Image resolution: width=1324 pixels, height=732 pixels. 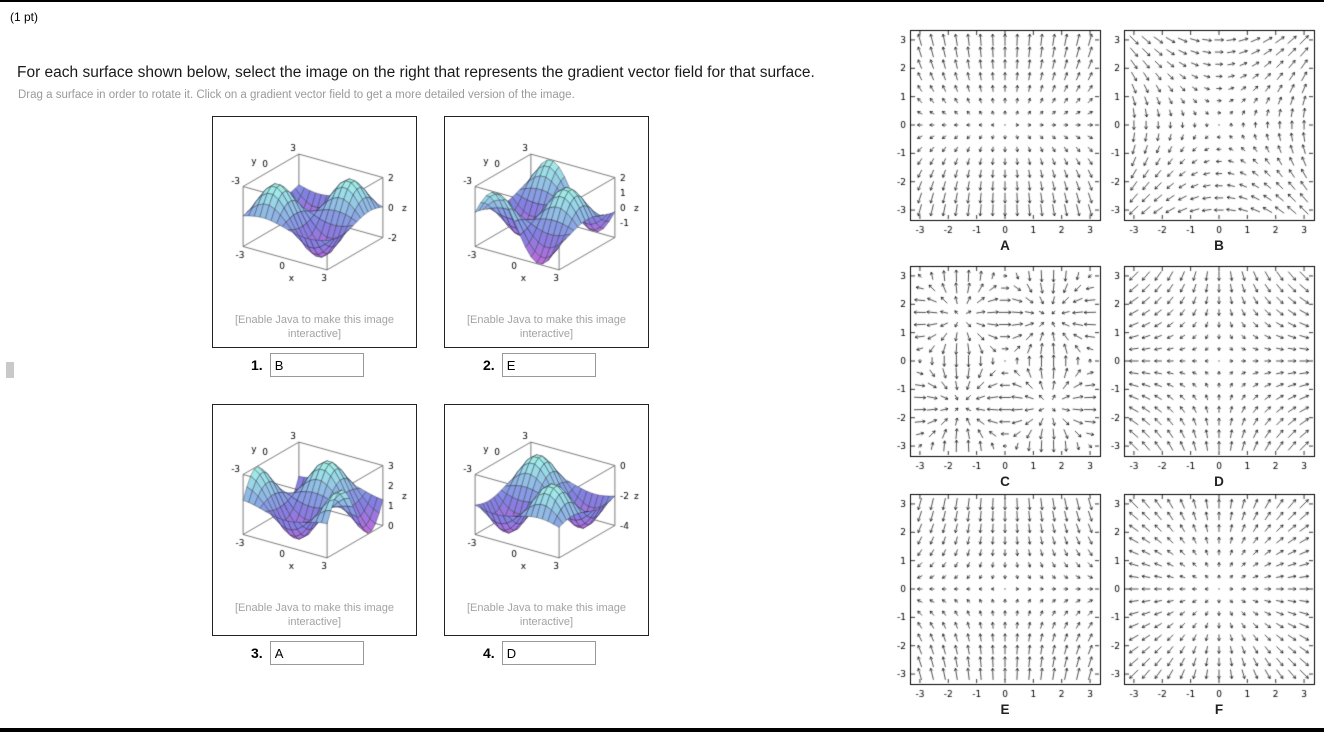 I want to click on field-panel-e: E, so click(x=990, y=602).